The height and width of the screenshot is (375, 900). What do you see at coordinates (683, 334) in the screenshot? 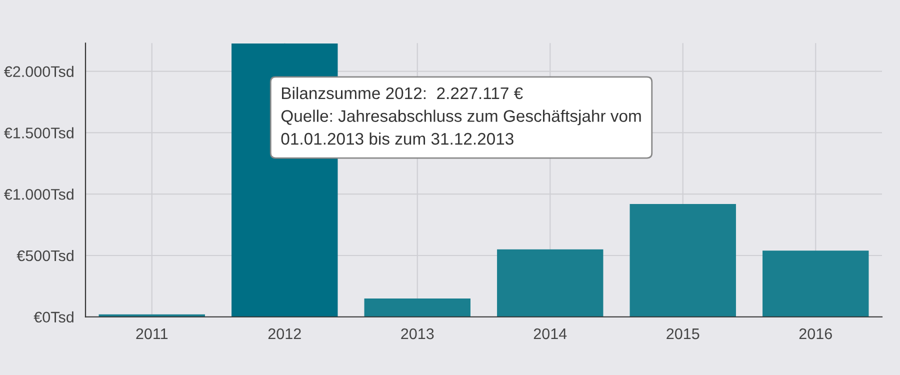
I see `x-tick-label: 2015` at bounding box center [683, 334].